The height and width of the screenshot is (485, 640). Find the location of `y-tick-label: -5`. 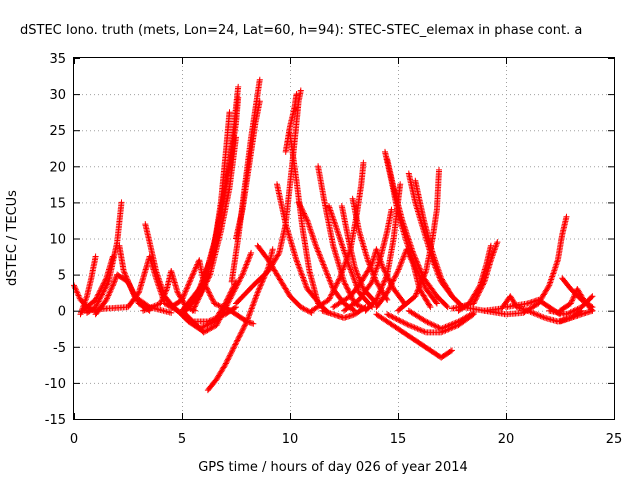

y-tick-label: -5 is located at coordinates (59, 348).